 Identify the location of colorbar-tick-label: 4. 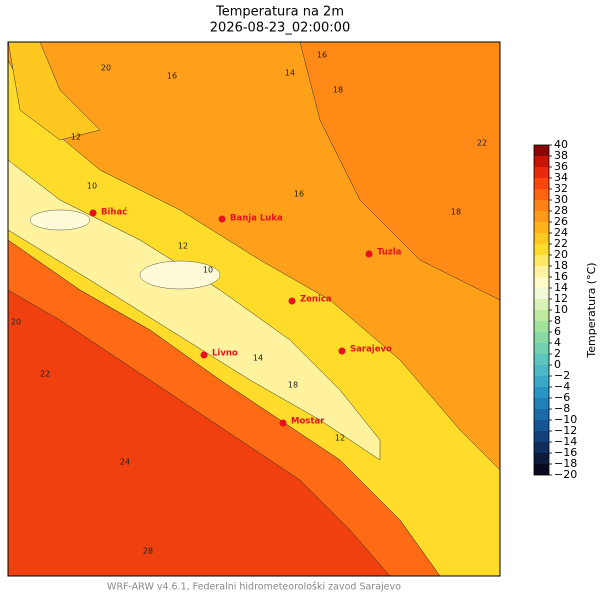
(557, 342).